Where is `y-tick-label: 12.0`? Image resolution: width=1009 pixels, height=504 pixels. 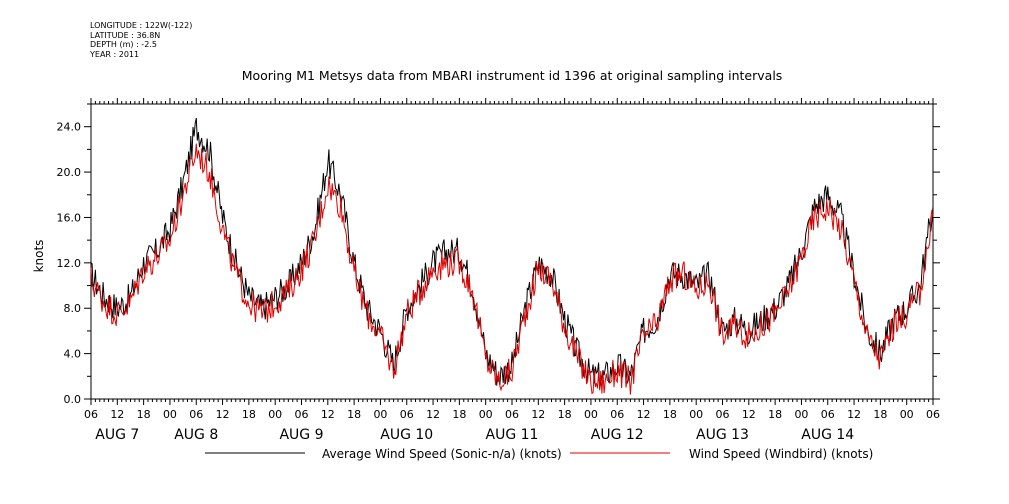
y-tick-label: 12.0 is located at coordinates (69, 263).